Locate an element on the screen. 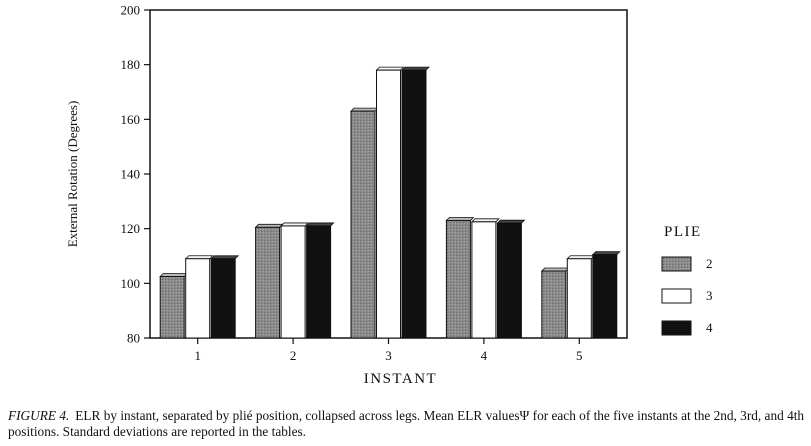 The width and height of the screenshot is (811, 446). legend-item: 3 is located at coordinates (687, 296).